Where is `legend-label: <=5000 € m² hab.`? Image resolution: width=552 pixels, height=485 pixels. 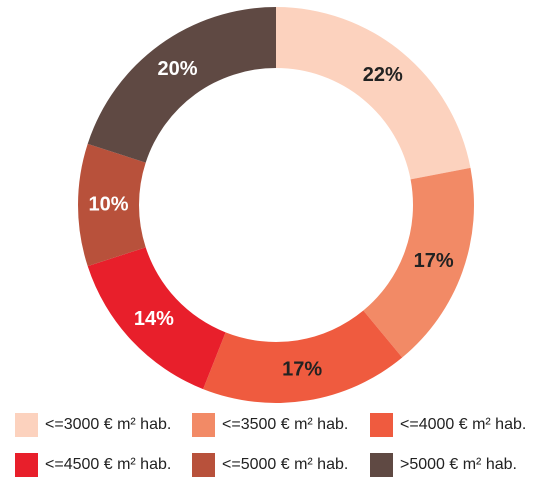 legend-label: <=5000 € m² hab. is located at coordinates (285, 464).